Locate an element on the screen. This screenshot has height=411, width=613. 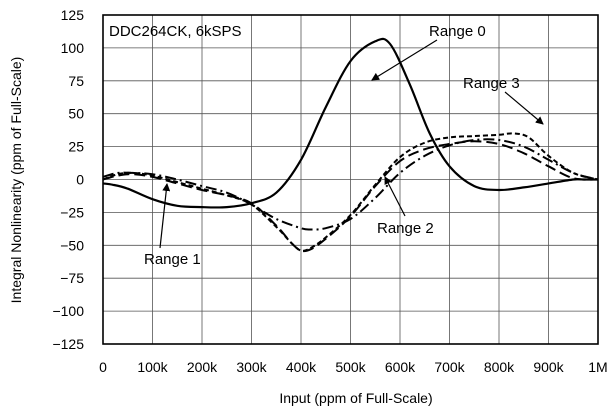
y-tick-label: 0 is located at coordinates (80, 180).